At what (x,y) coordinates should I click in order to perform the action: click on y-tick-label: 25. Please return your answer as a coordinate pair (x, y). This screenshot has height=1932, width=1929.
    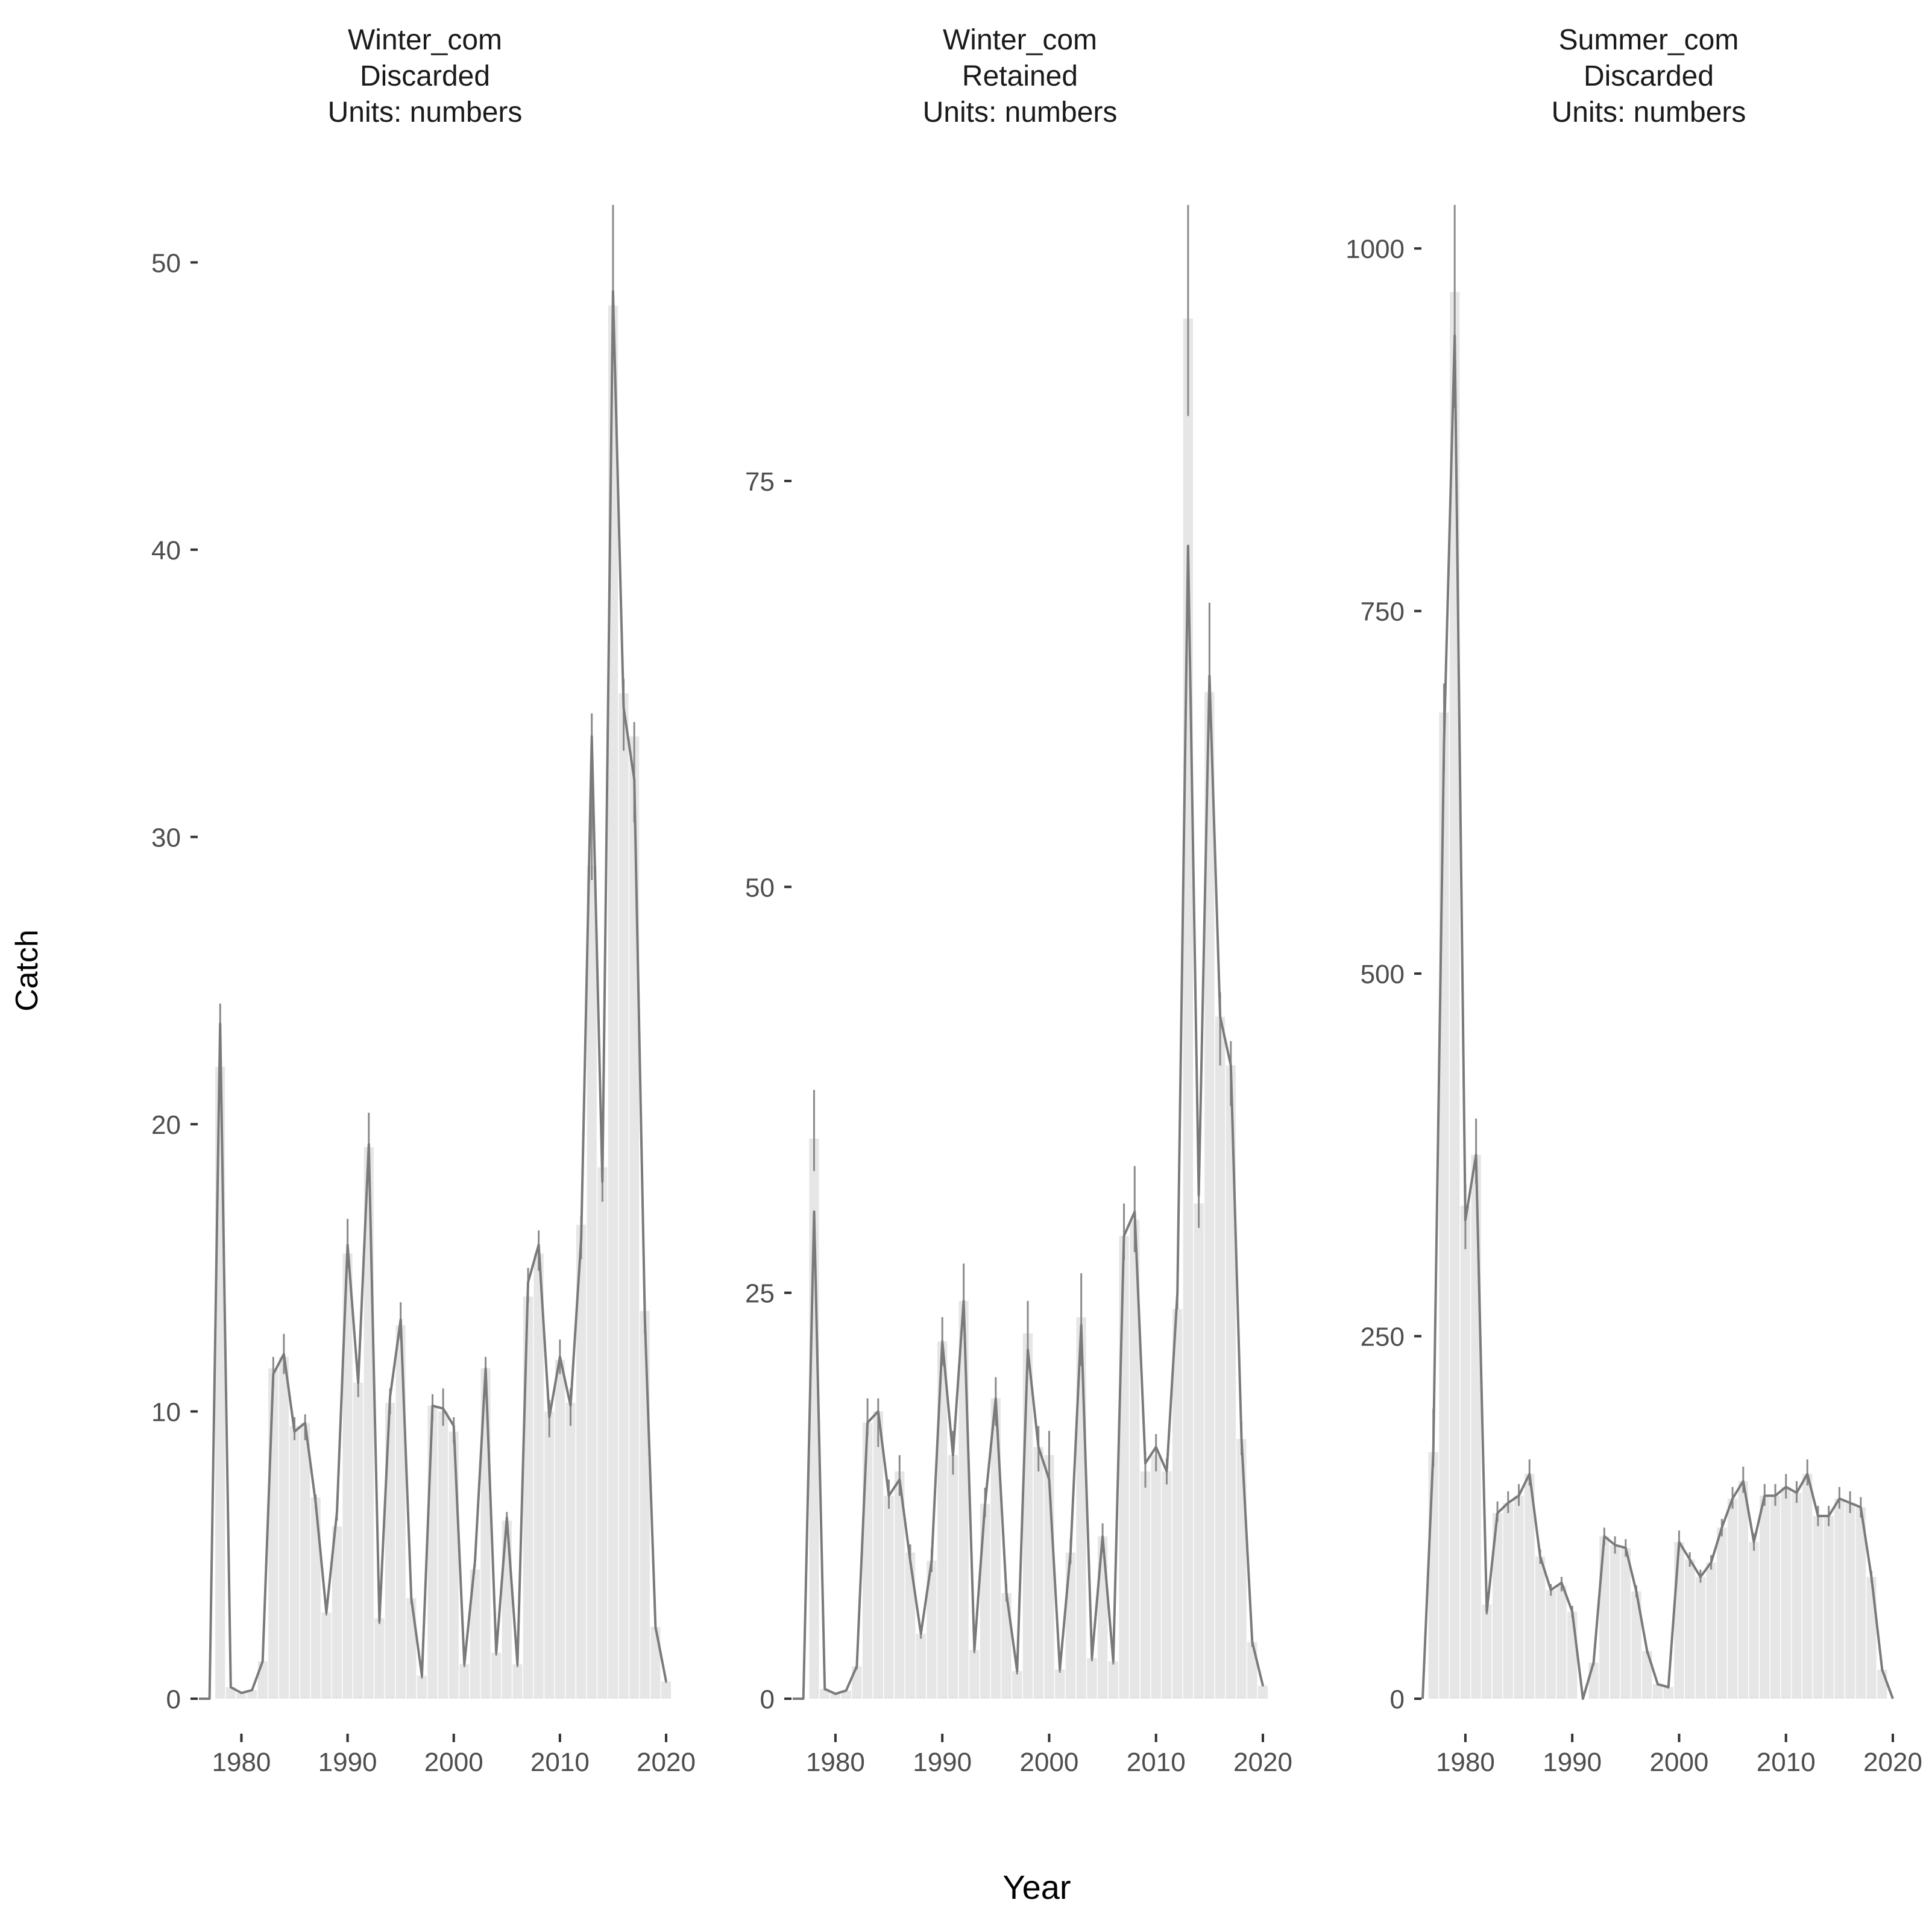
    Looking at the image, I should click on (760, 1294).